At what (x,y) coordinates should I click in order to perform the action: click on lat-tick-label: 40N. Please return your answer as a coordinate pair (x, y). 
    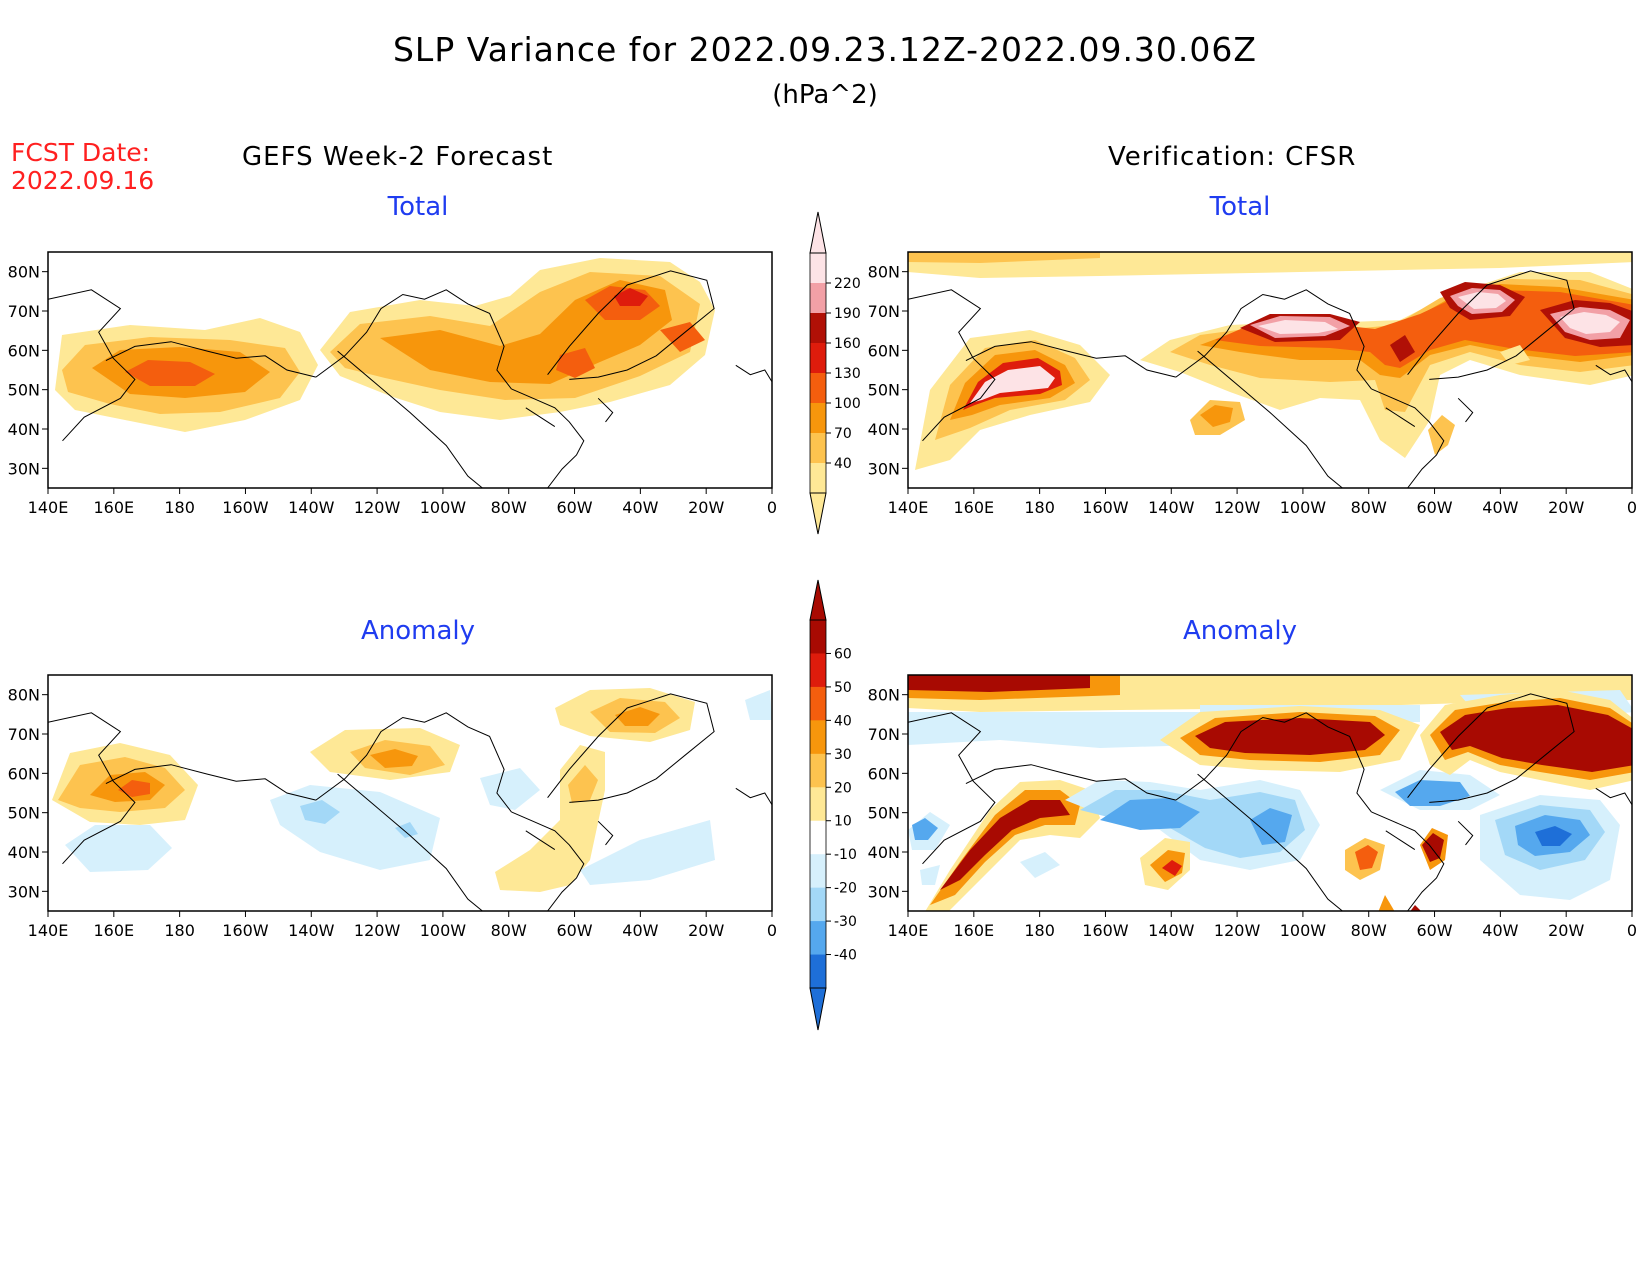
    Looking at the image, I should click on (24, 852).